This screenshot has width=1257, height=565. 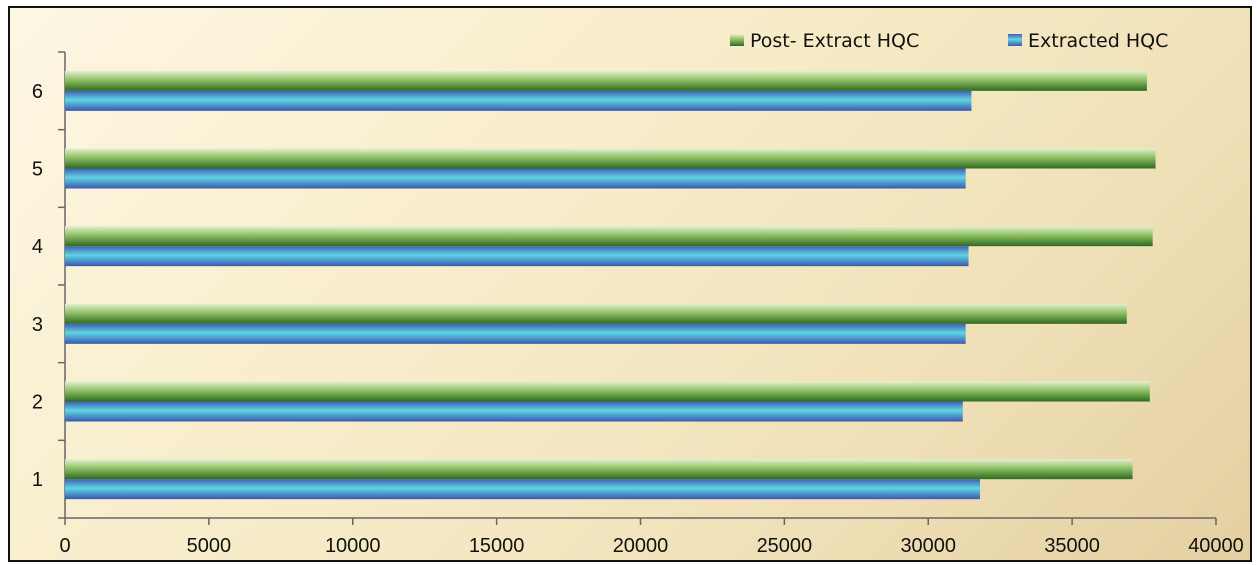 I want to click on legend-label: Post- Extract HQC, so click(x=834, y=41).